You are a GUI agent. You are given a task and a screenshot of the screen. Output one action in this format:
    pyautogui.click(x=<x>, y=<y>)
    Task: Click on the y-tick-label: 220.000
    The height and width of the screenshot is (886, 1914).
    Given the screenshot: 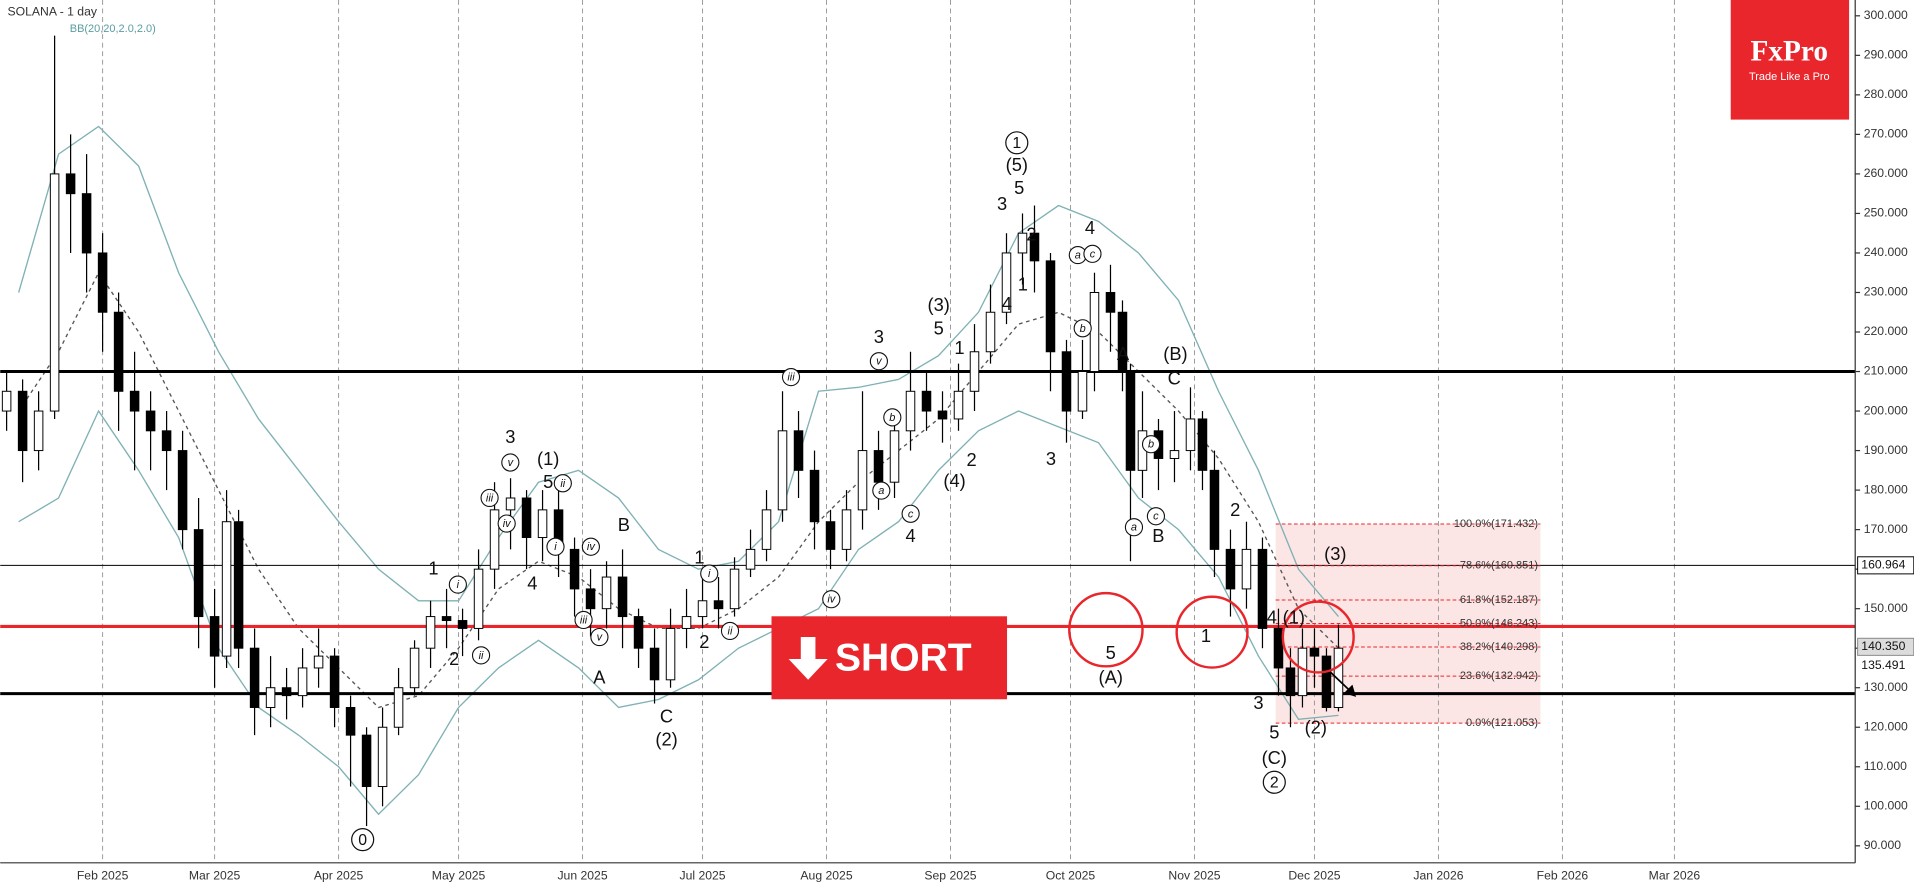 What is the action you would take?
    pyautogui.click(x=1886, y=331)
    